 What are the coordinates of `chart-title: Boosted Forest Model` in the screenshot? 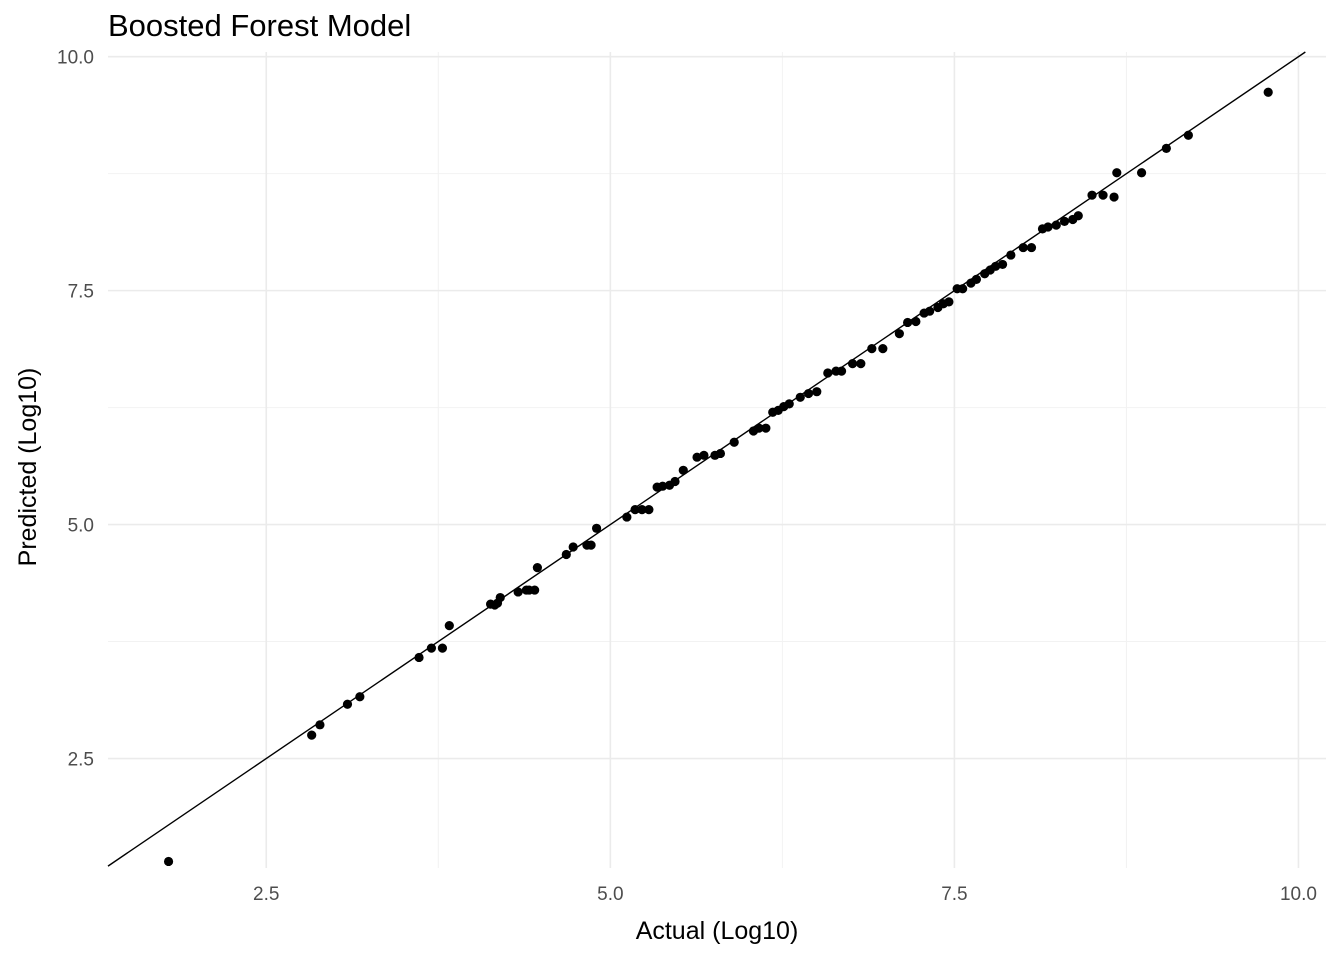 It's located at (260, 25).